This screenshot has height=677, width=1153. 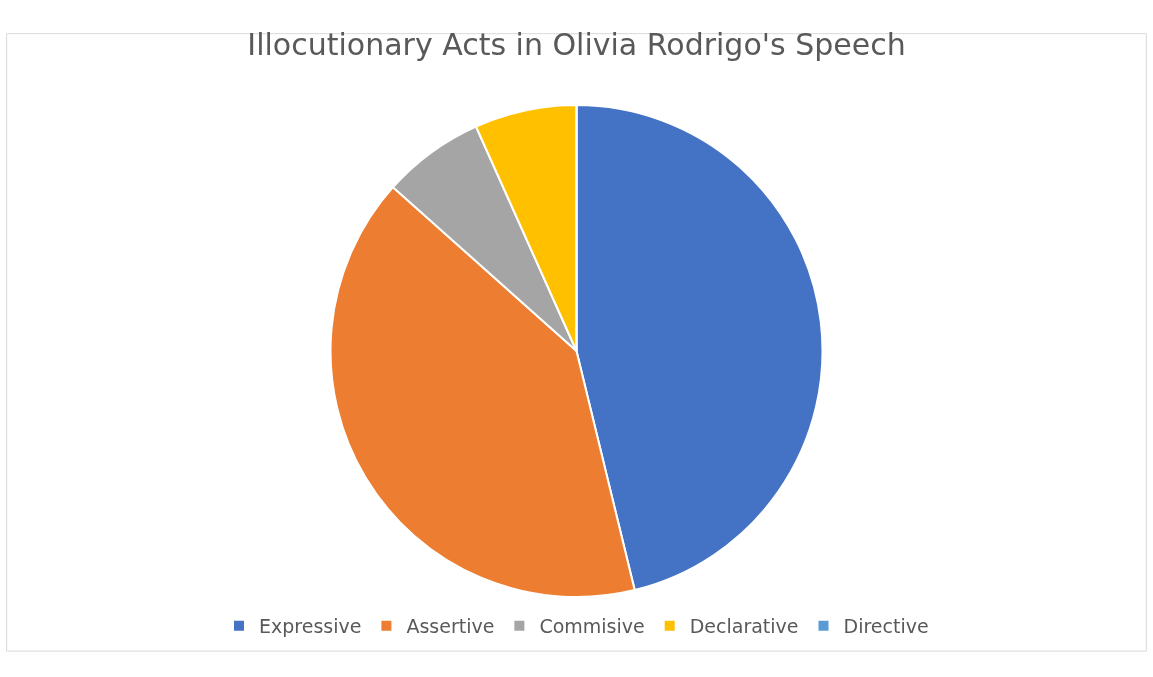 I want to click on legend-label: Assertive, so click(x=450, y=626).